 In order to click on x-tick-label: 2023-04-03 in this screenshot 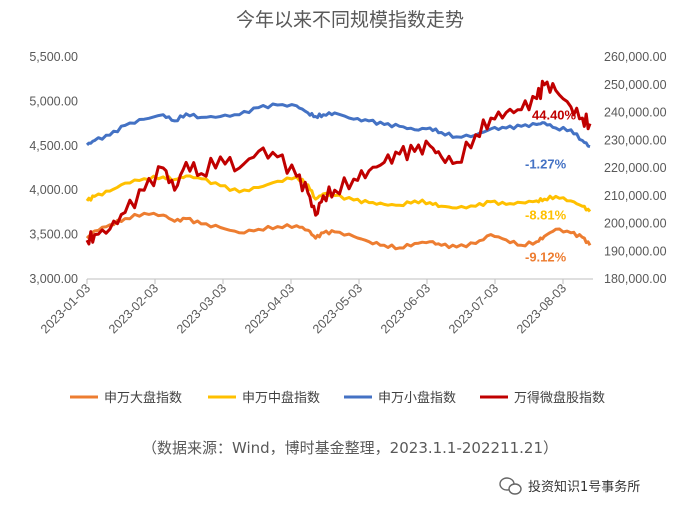, I will do `click(269, 308)`.